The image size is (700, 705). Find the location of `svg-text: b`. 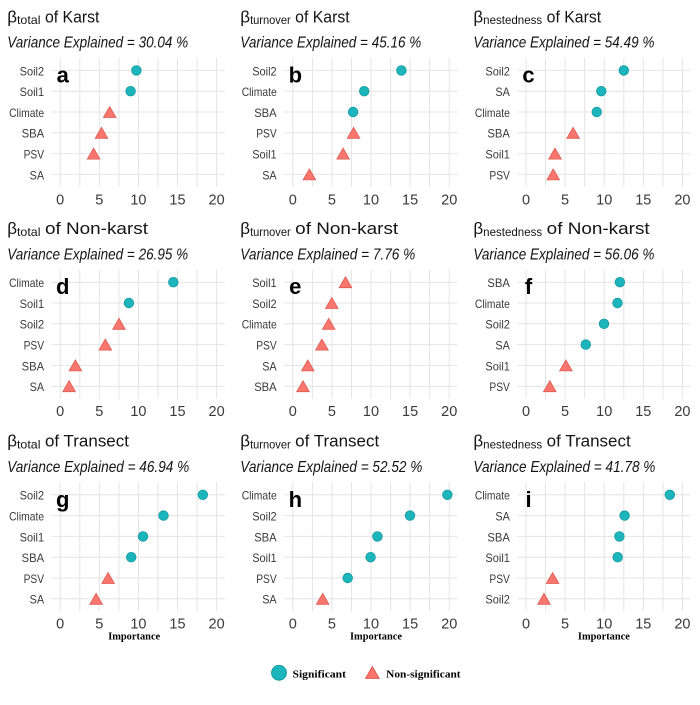

svg-text: b is located at coordinates (295, 74).